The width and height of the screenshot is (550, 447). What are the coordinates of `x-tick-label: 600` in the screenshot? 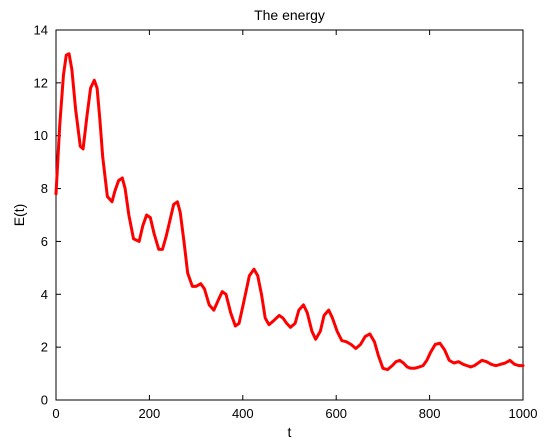 It's located at (336, 413).